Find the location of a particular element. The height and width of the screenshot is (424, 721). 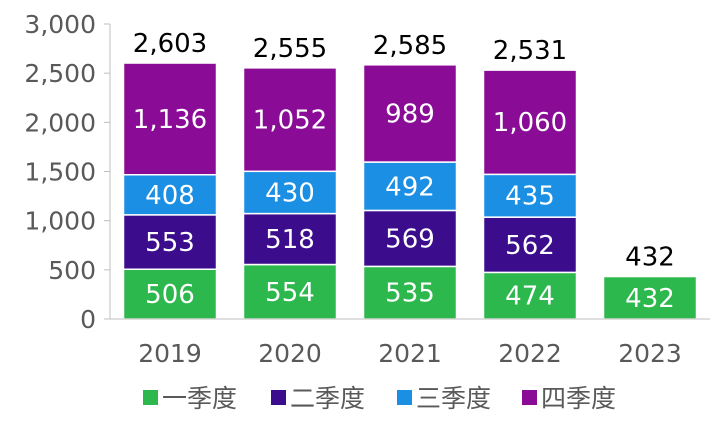

data-label: 553 is located at coordinates (170, 243).